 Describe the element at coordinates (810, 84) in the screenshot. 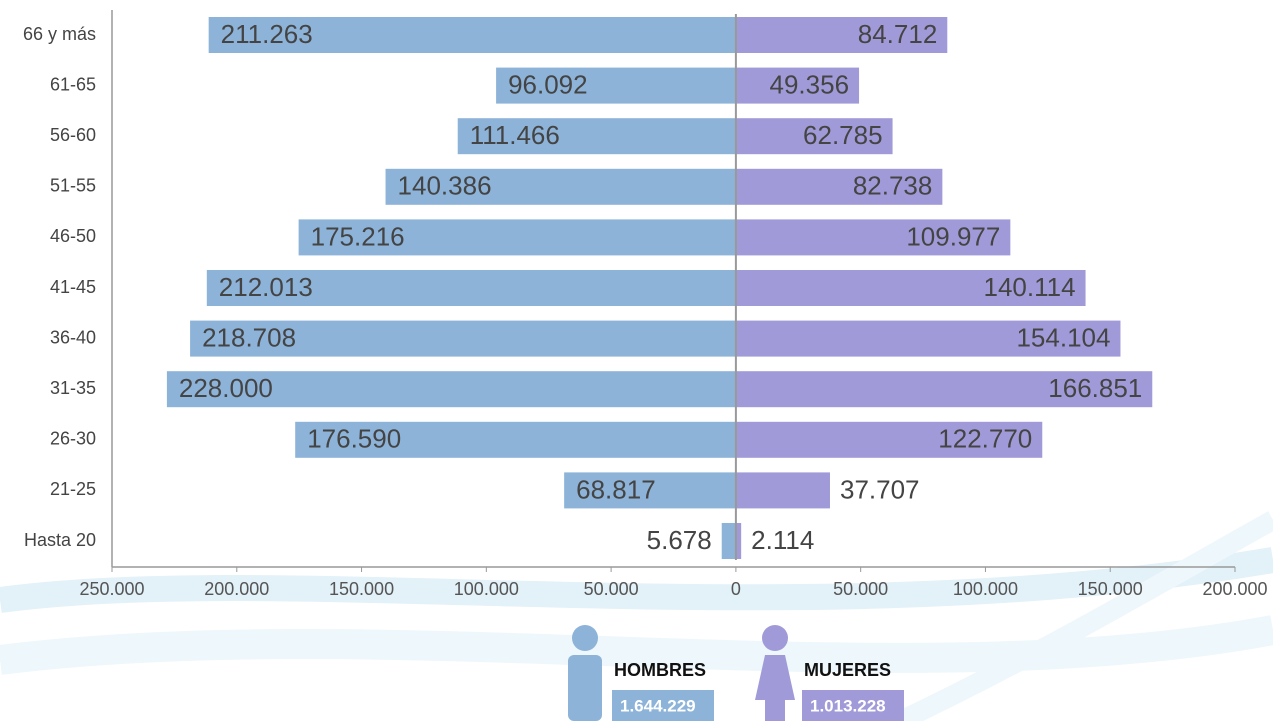

I see `data-label: 49.356` at that location.